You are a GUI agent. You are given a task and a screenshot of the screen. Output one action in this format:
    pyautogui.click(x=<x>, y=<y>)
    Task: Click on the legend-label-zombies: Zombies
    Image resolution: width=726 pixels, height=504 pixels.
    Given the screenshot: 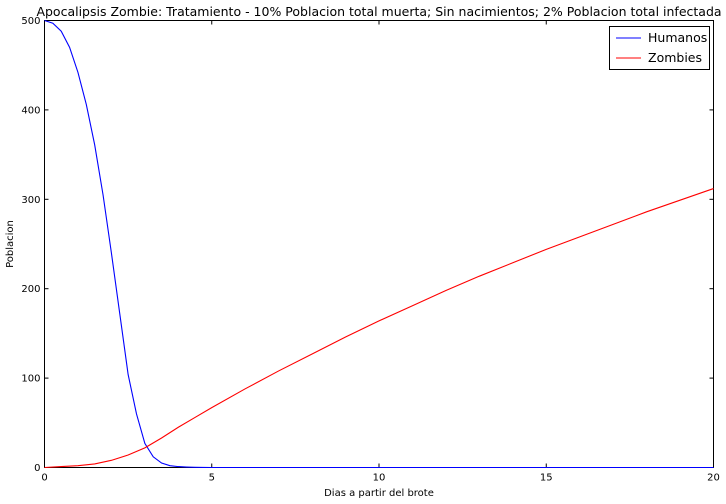 What is the action you would take?
    pyautogui.click(x=675, y=57)
    